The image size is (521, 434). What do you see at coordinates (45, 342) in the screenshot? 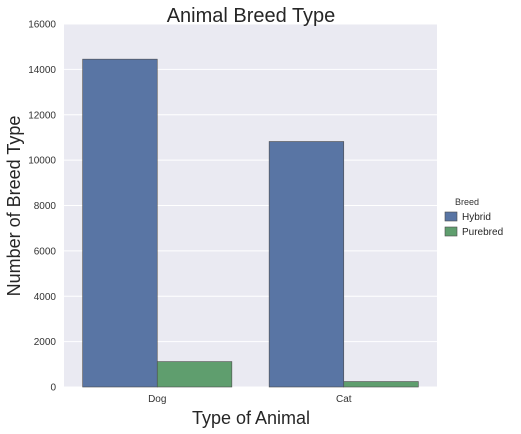
I see `y-tick-label: 2000` at bounding box center [45, 342].